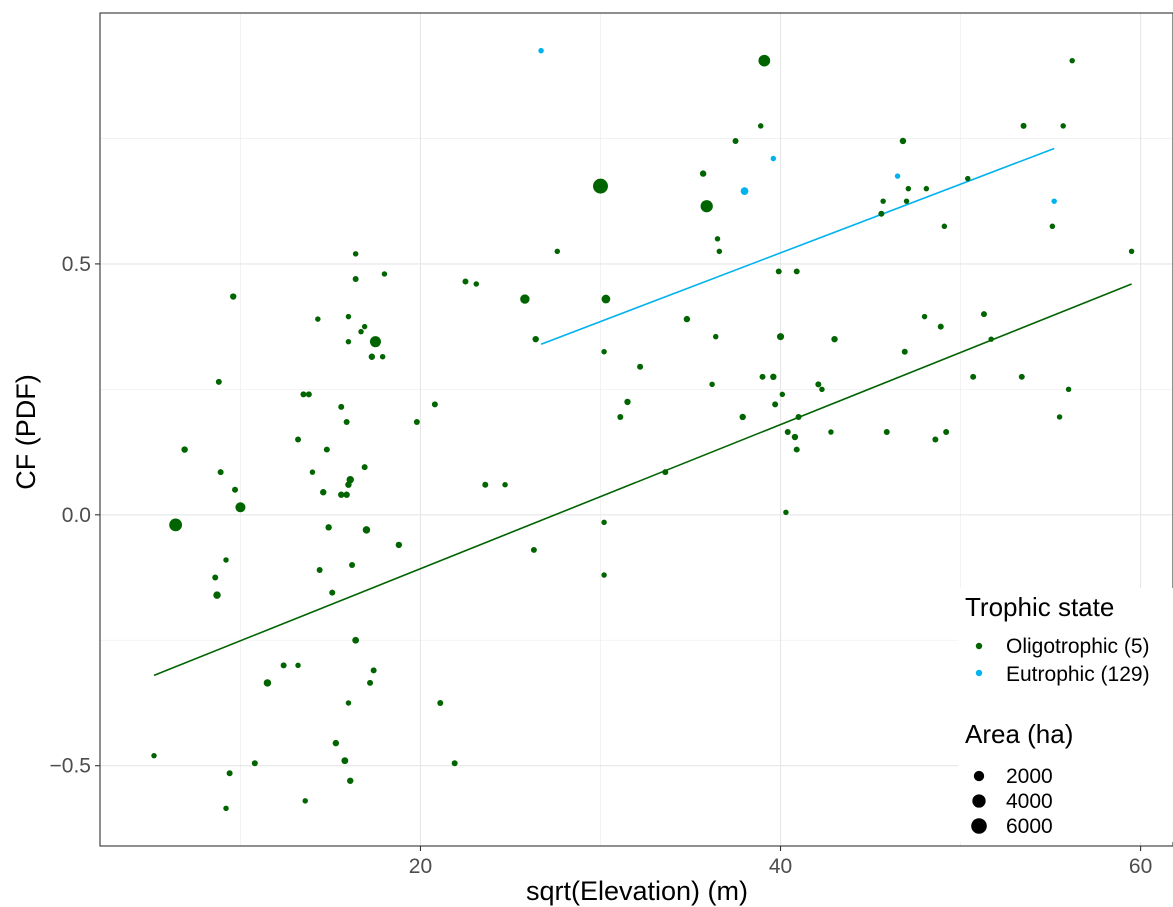  I want to click on y-tick-label: −0.5, so click(70, 766).